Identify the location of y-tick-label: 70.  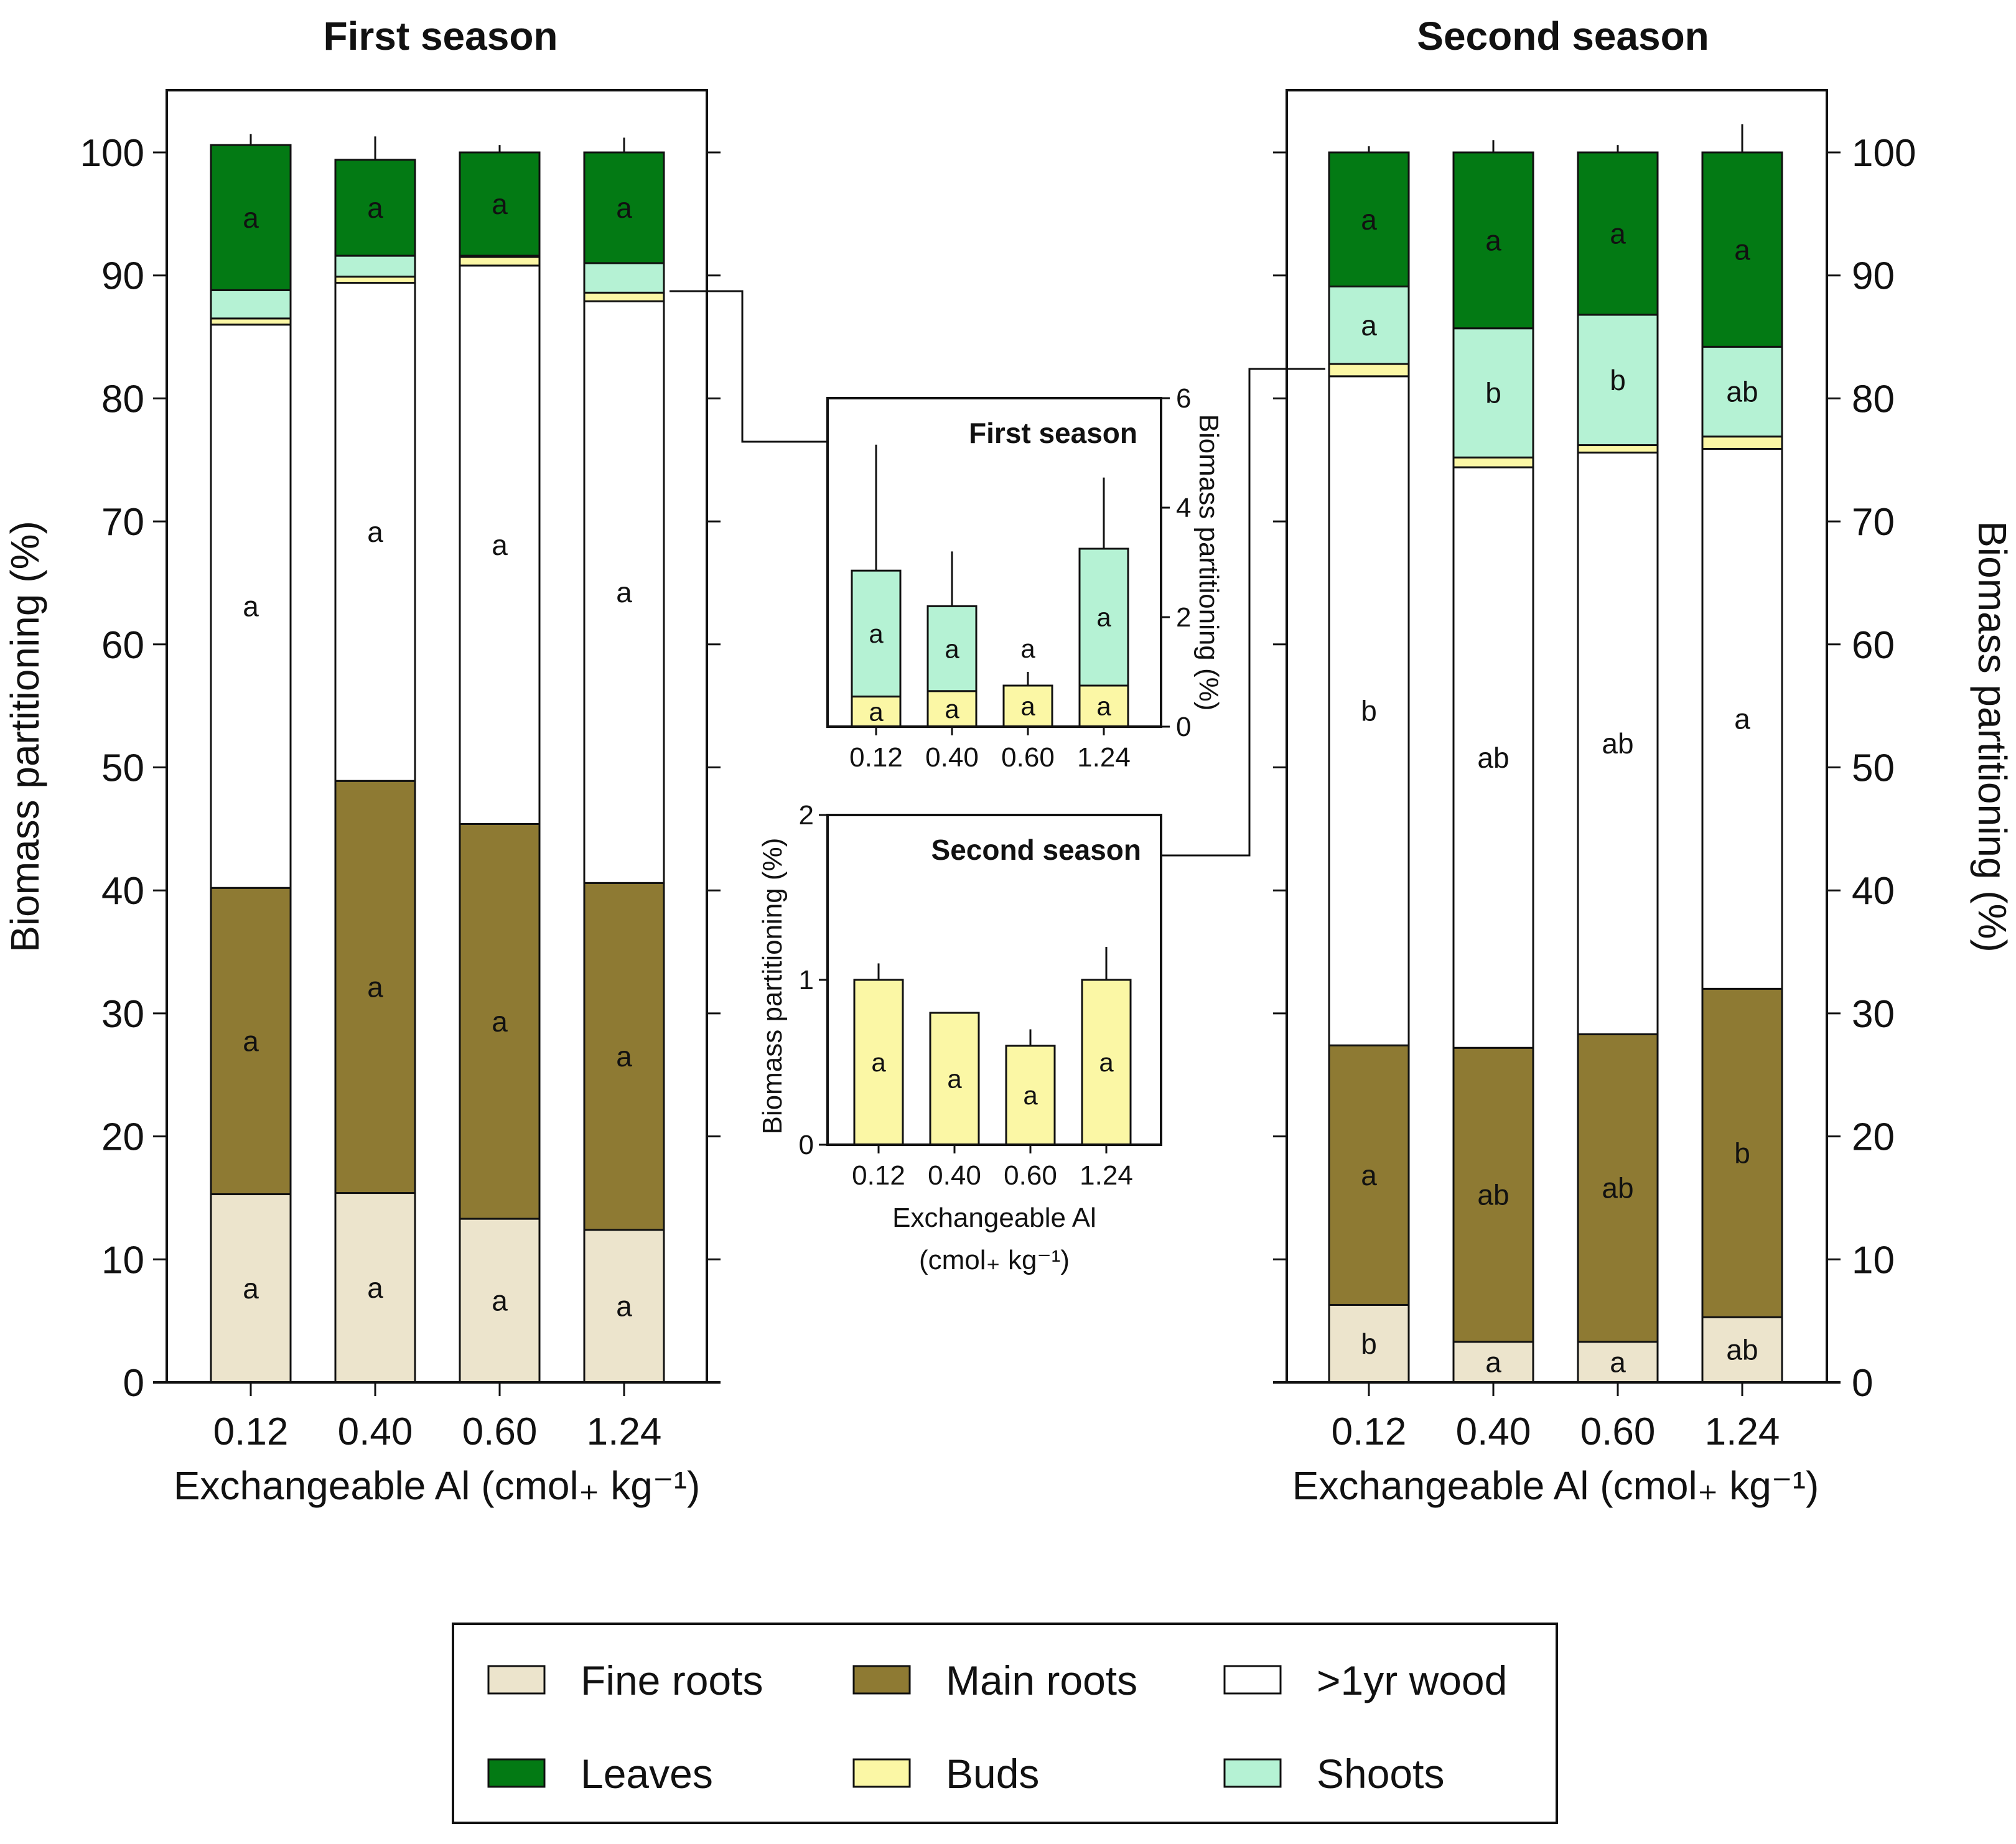
(1874, 522).